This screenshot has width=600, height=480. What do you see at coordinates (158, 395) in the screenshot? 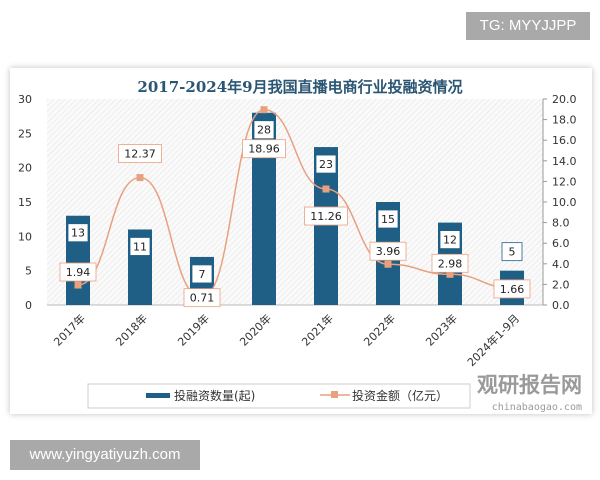
I see `legend-bar-swatch` at bounding box center [158, 395].